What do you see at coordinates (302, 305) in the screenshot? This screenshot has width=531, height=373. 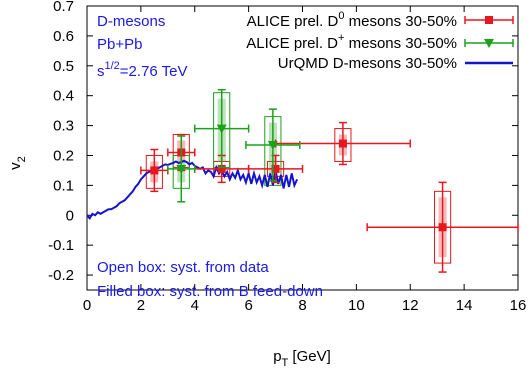 I see `x-tick-label: 8` at bounding box center [302, 305].